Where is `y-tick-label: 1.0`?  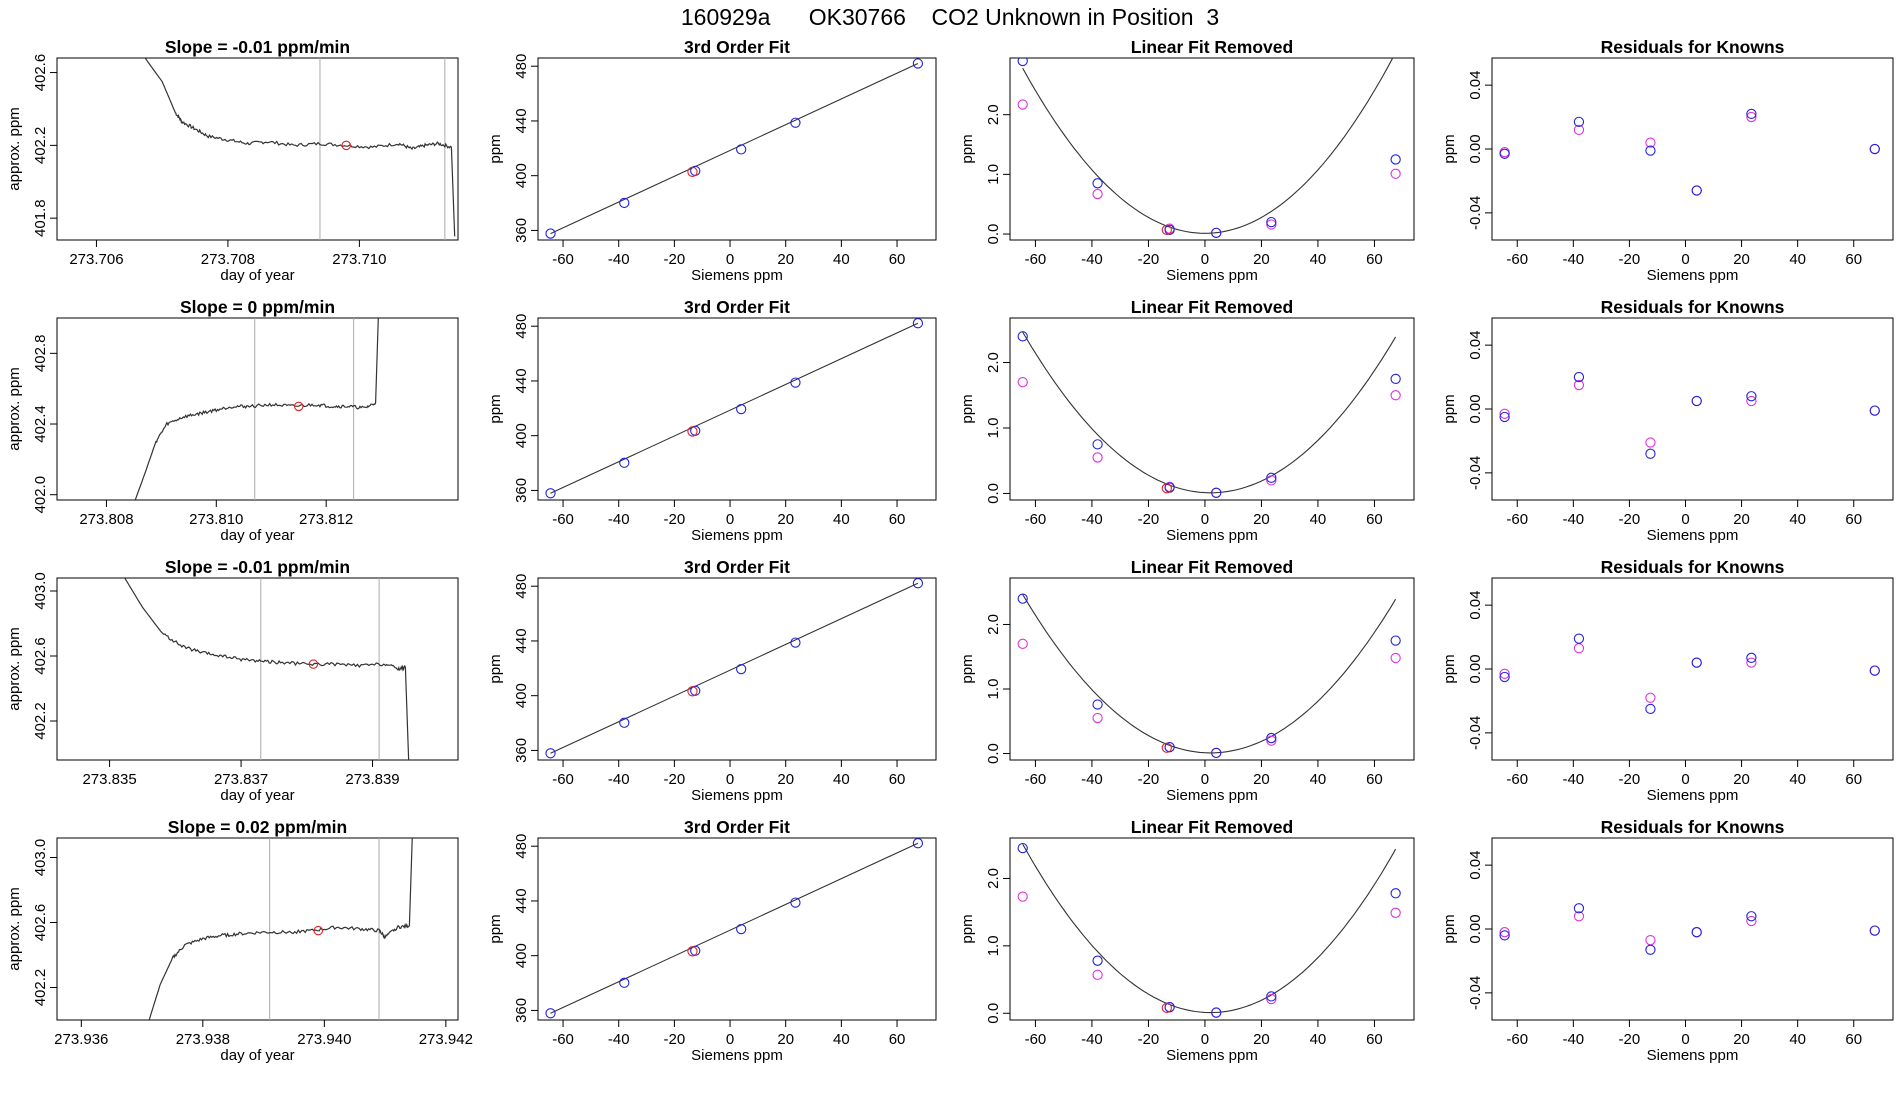 y-tick-label: 1.0 is located at coordinates (993, 174).